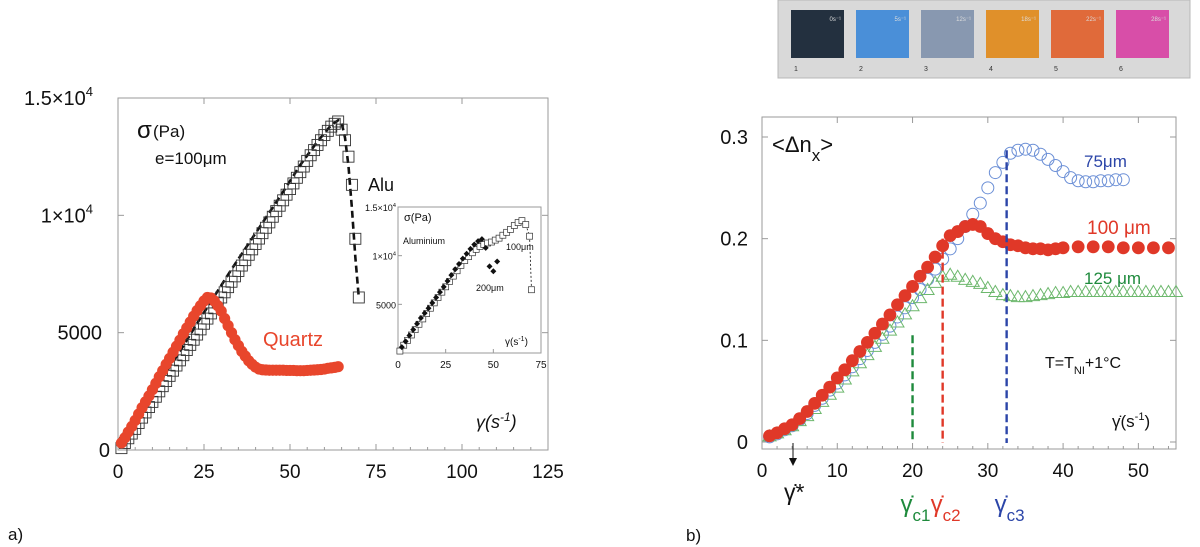 The image size is (1200, 547). I want to click on strip-number-label: 6, so click(1121, 69).